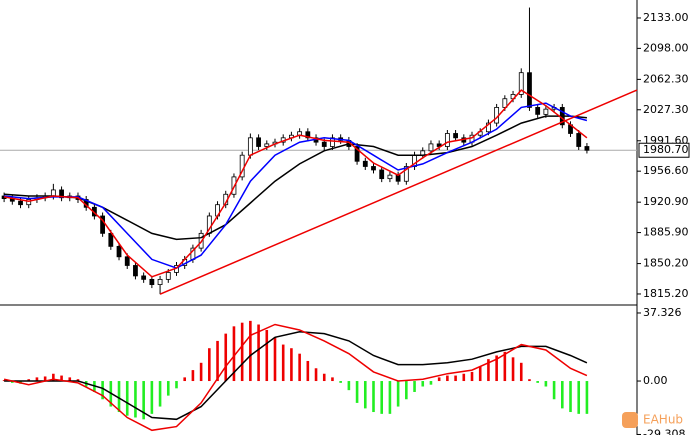 The image size is (691, 435). Describe the element at coordinates (666, 293) in the screenshot. I see `y-tick-label: 1815.20` at that location.